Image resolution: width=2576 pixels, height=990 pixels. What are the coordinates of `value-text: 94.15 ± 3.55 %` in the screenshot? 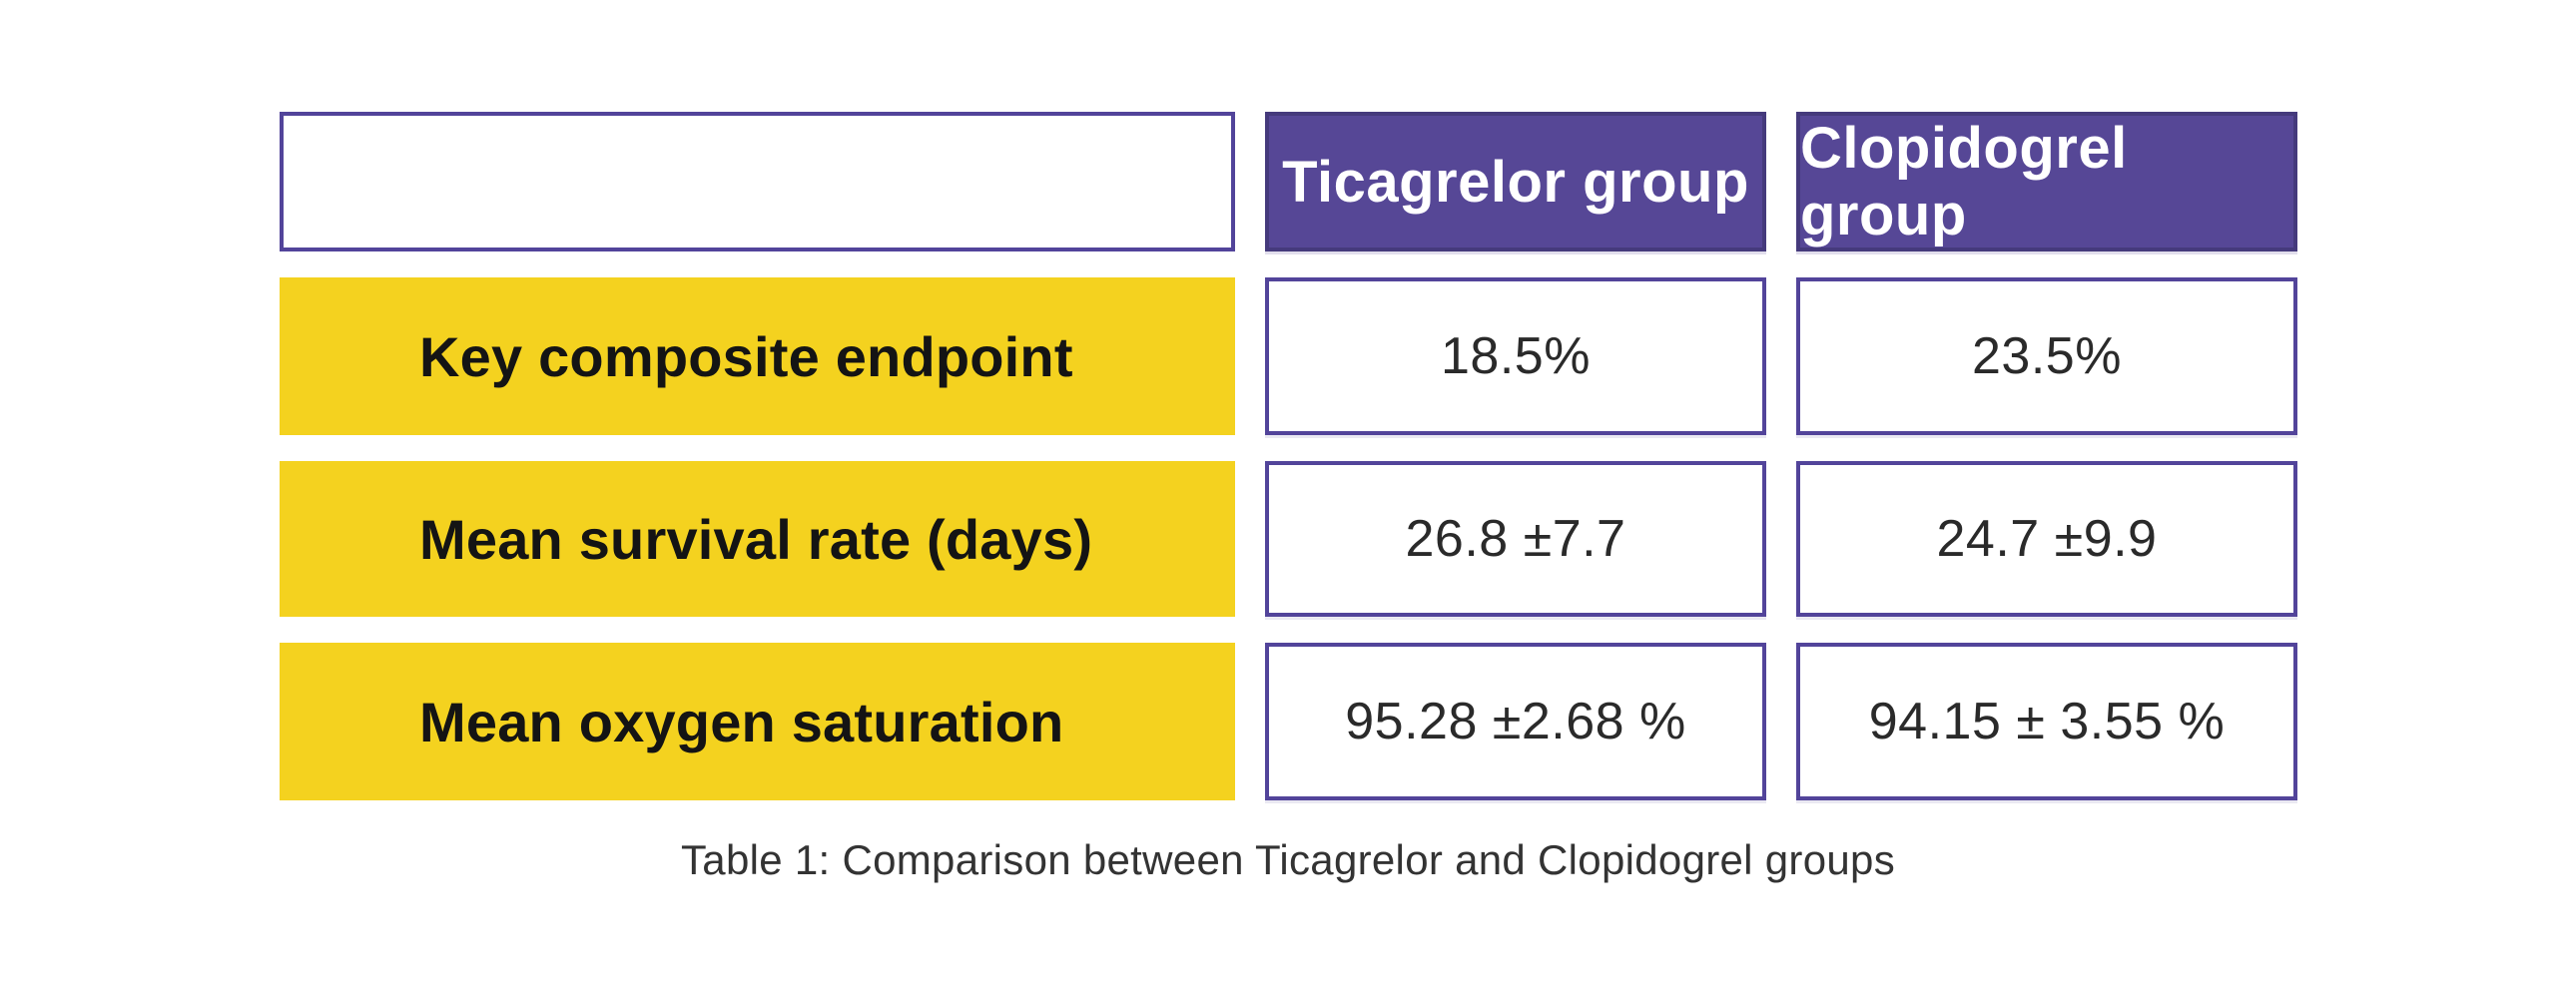 It's located at (2047, 721).